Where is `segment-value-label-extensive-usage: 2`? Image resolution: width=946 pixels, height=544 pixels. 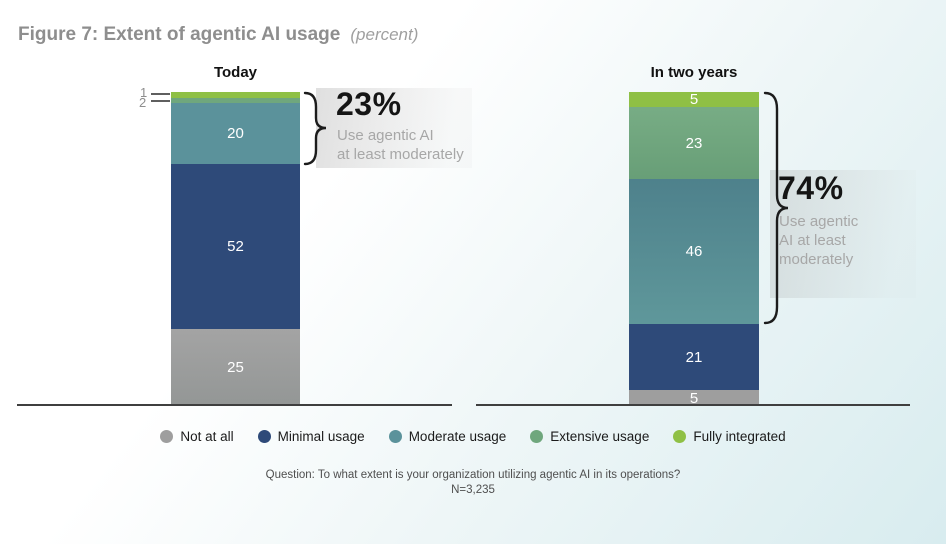
segment-value-label-extensive-usage: 2 is located at coordinates (143, 102).